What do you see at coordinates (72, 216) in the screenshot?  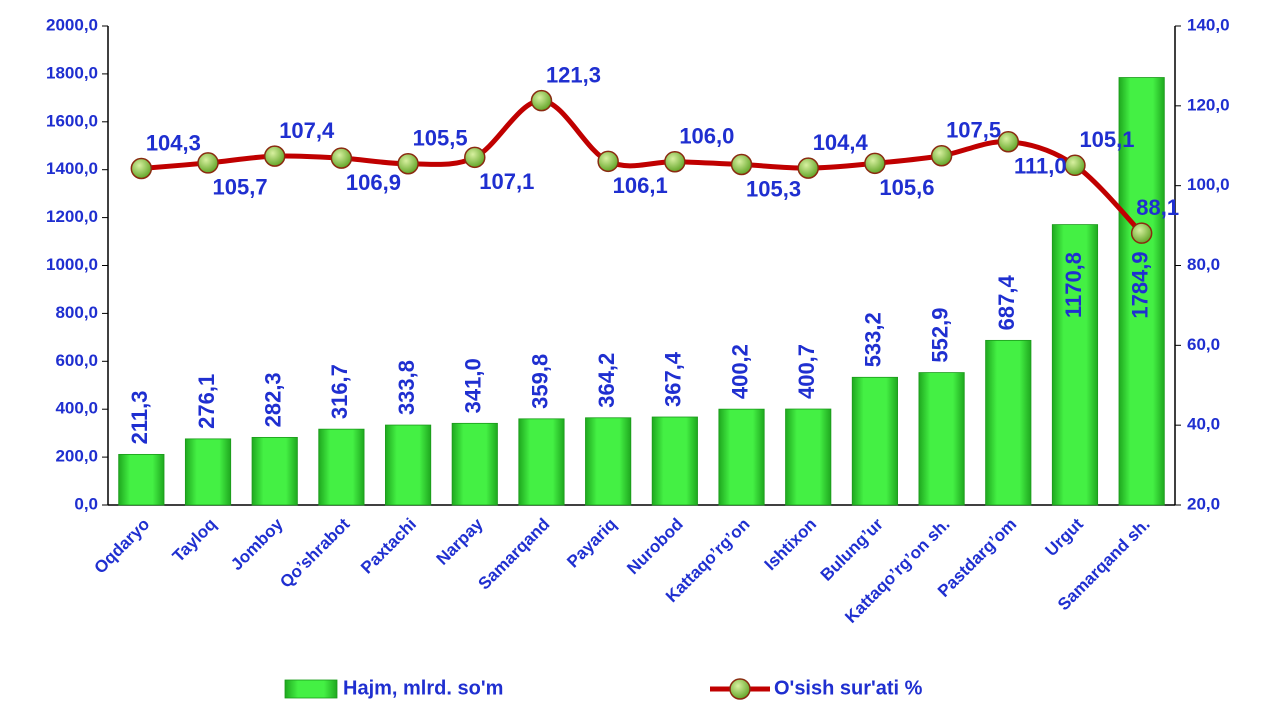 I see `y-tick-label: 1200,0` at bounding box center [72, 216].